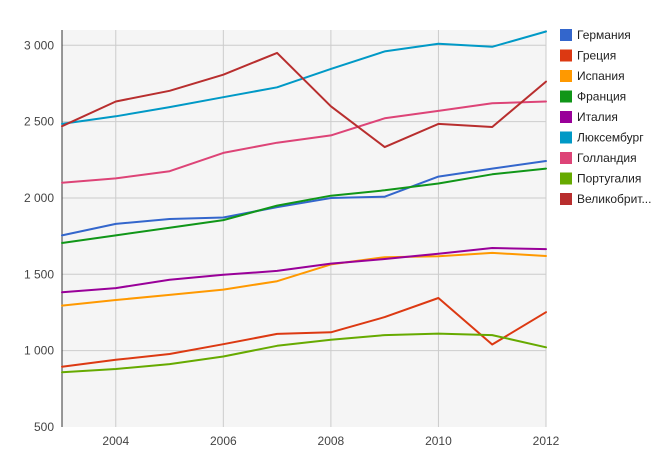  Describe the element at coordinates (223, 441) in the screenshot. I see `x-tick-label: 2006` at that location.